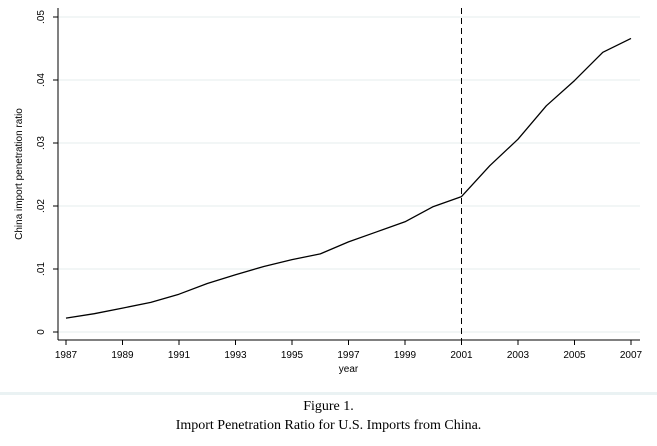  What do you see at coordinates (41, 80) in the screenshot?
I see `y-tick-label: .04` at bounding box center [41, 80].